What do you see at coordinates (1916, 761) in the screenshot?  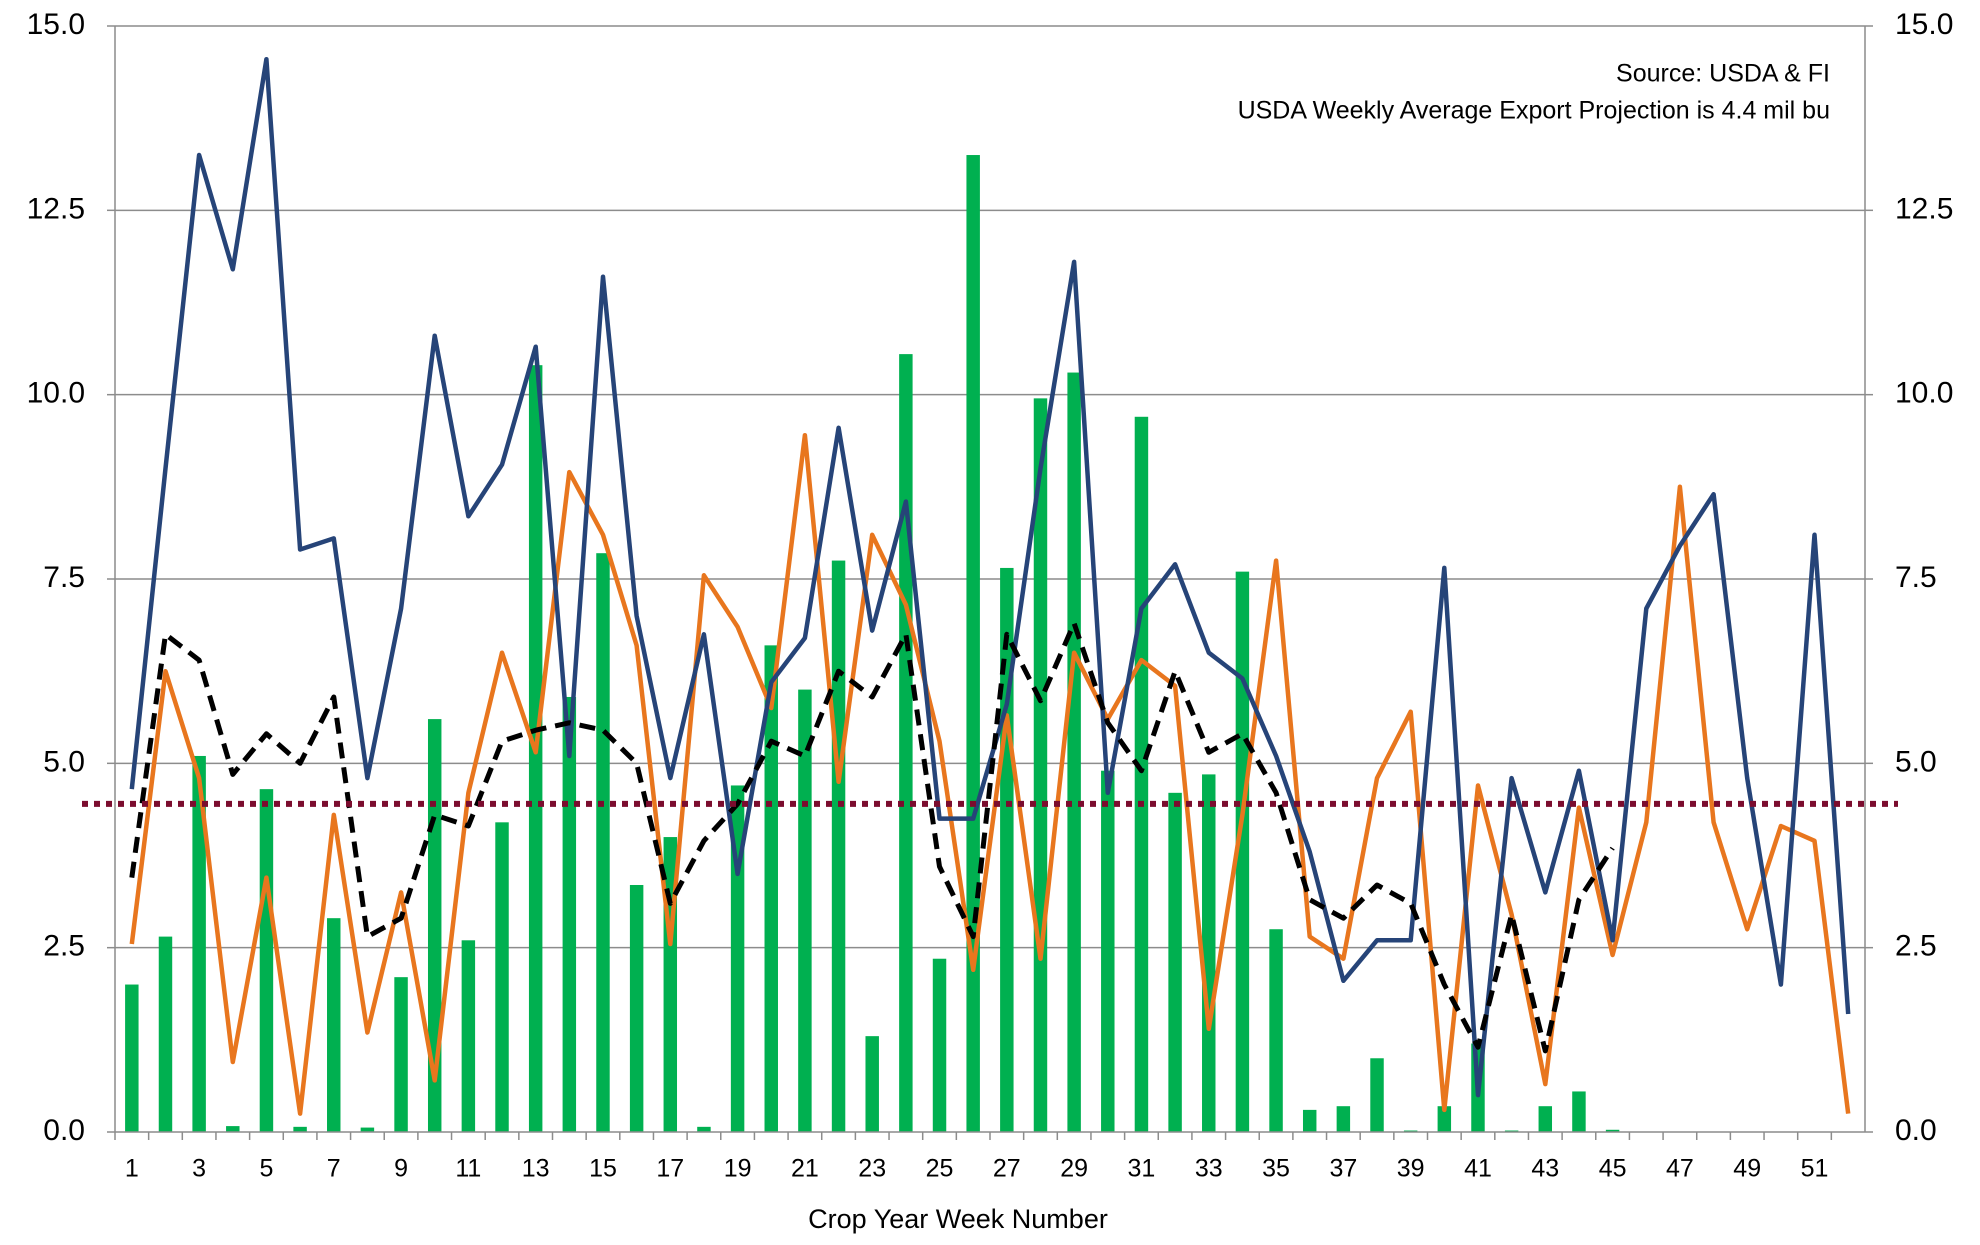 I see `y2-tick-label: 5.0` at bounding box center [1916, 761].